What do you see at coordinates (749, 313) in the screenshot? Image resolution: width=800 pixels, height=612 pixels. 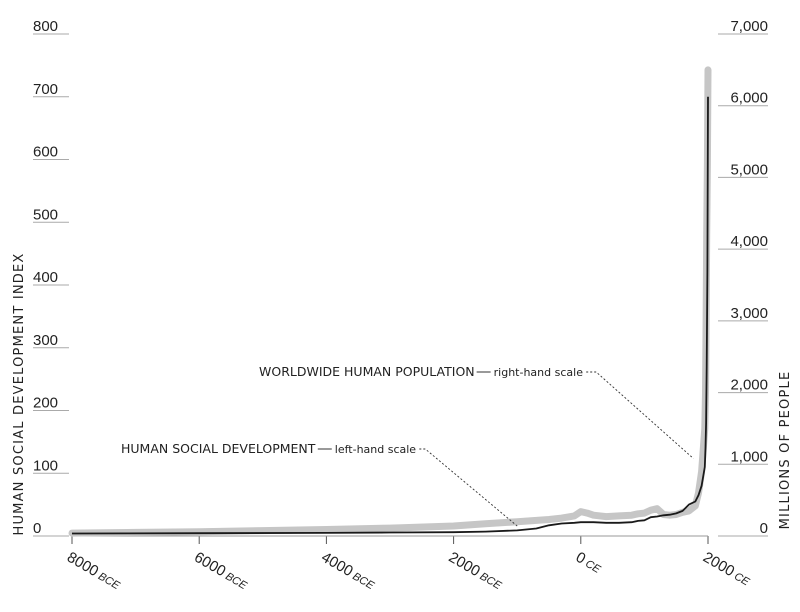 I see `right-tick-label: 3,000` at bounding box center [749, 313].